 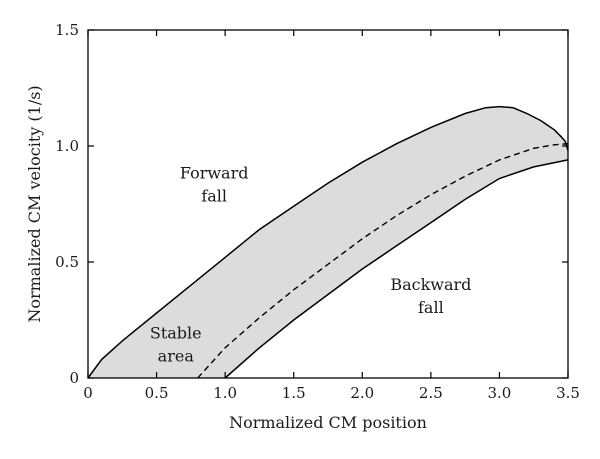 I want to click on x-tick-label: 1.0, so click(x=225, y=393).